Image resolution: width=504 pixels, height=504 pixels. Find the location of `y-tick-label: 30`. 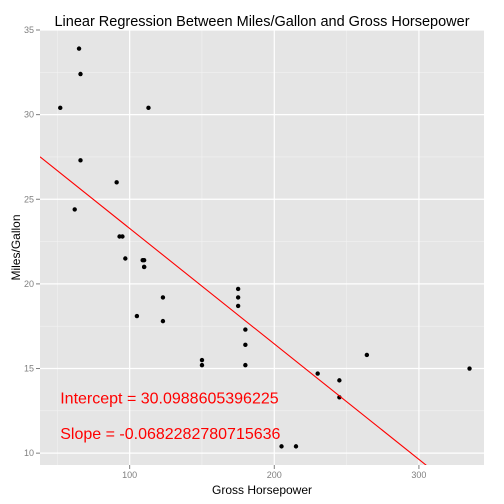

y-tick-label: 30 is located at coordinates (29, 115).